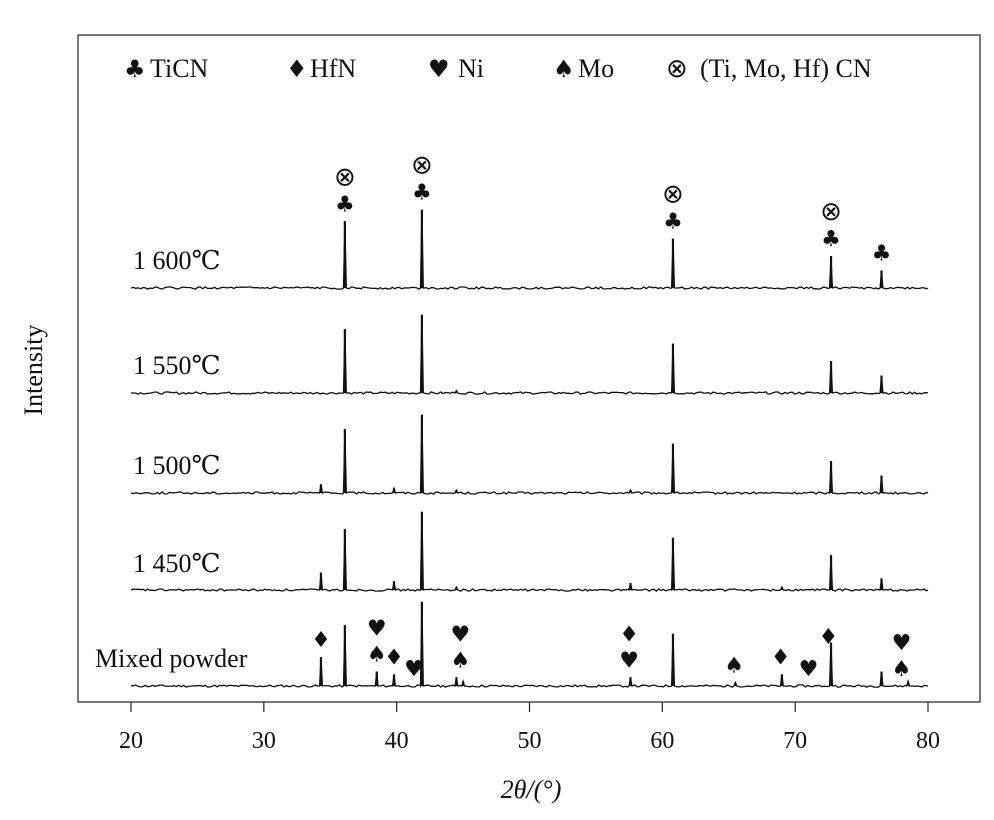 This screenshot has width=994, height=820. I want to click on x-tick-label: 40, so click(397, 741).